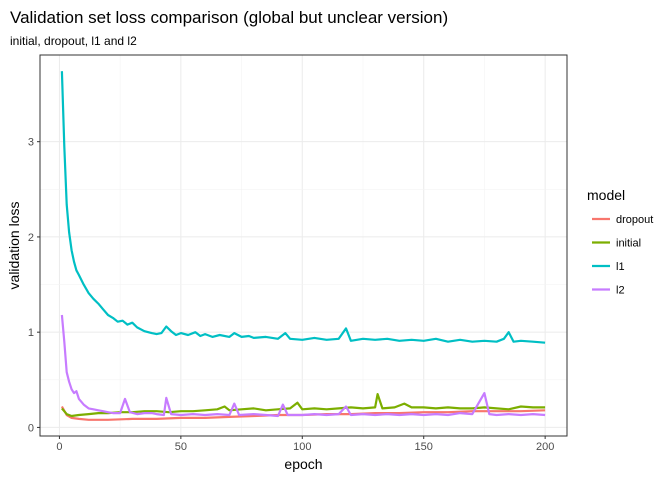 The width and height of the screenshot is (672, 480). I want to click on legend-label-dropout: dropout, so click(634, 220).